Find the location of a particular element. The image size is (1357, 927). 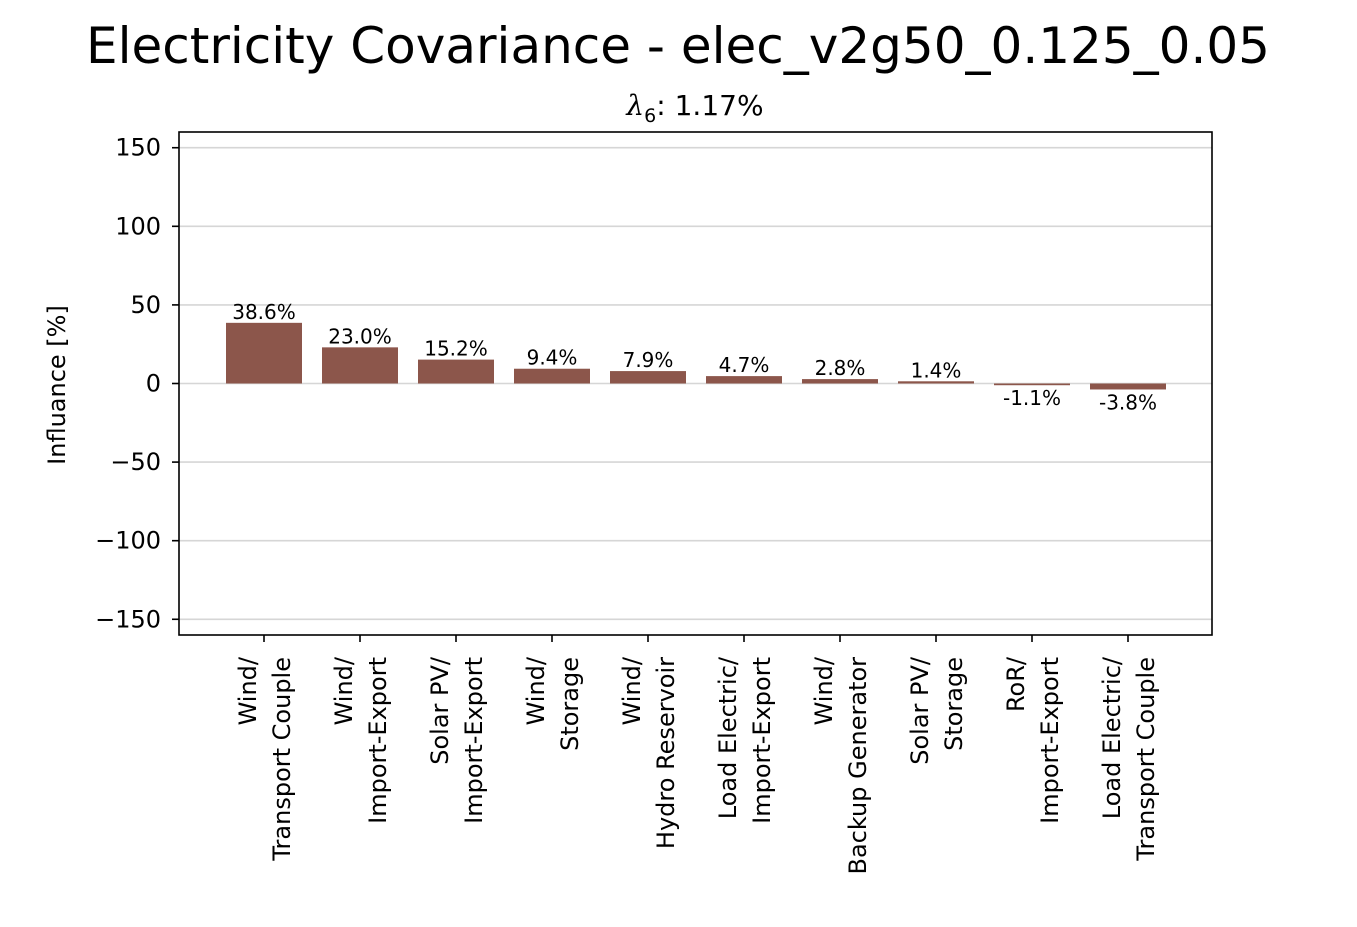

subtitle-text: : 1.17% is located at coordinates (709, 105).